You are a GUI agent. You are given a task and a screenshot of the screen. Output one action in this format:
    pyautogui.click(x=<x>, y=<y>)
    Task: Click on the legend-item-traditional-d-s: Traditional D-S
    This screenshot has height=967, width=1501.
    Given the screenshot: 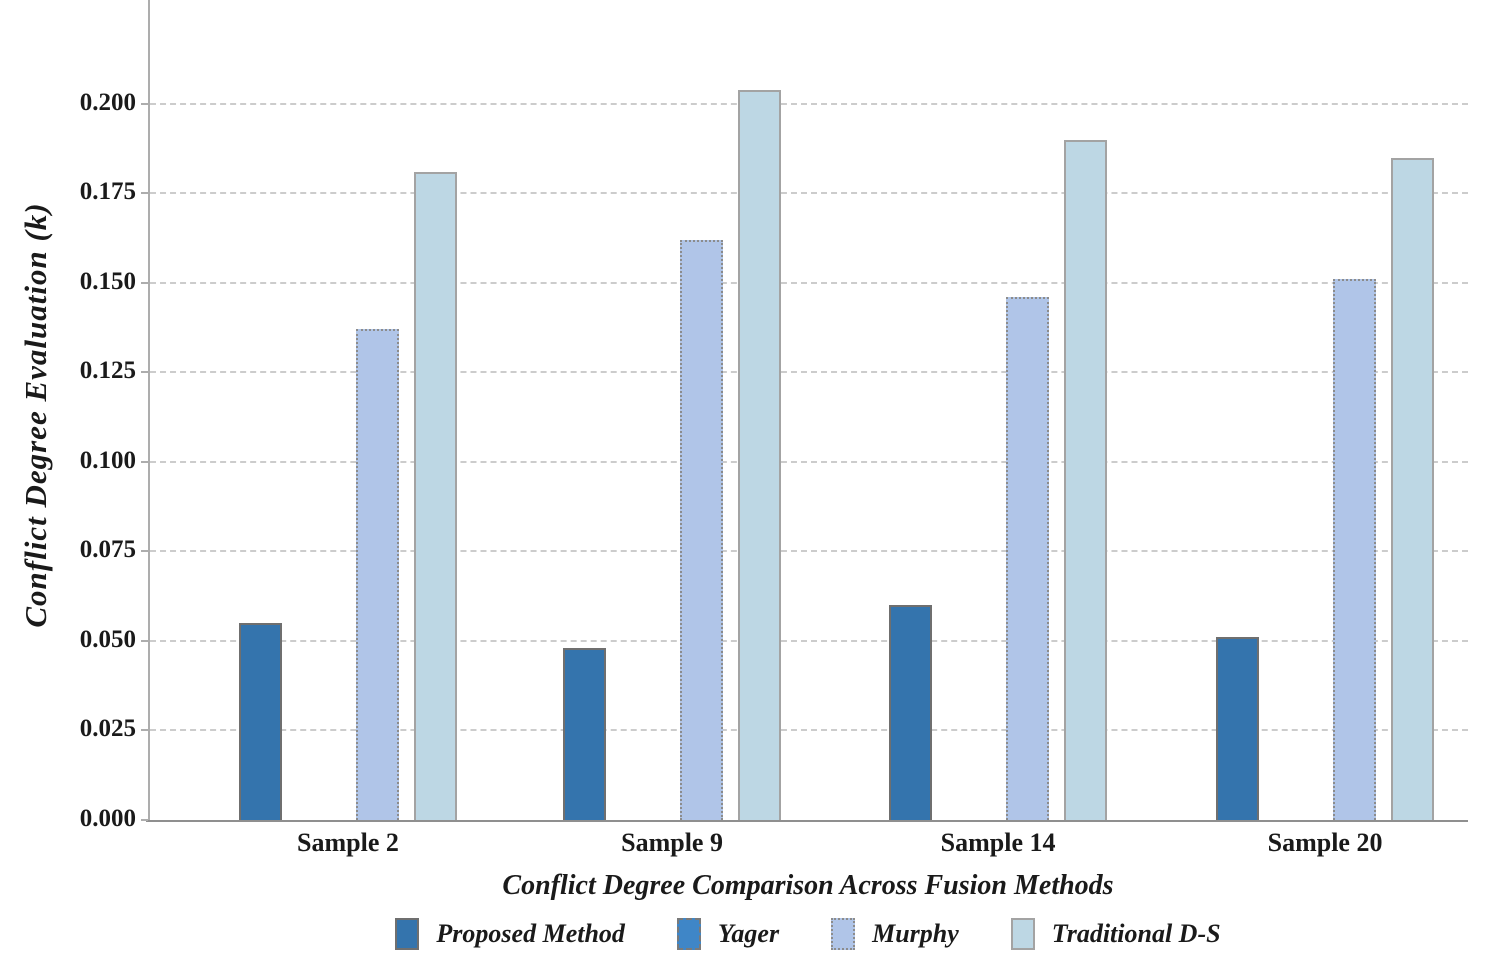 What is the action you would take?
    pyautogui.click(x=1115, y=934)
    